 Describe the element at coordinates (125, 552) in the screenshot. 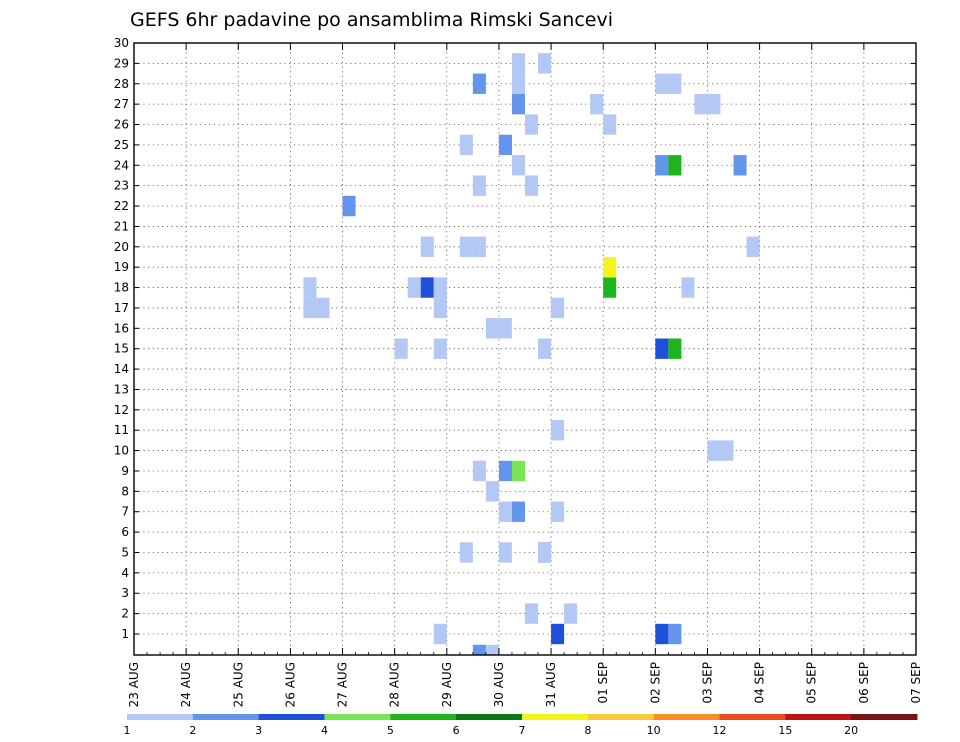

I see `y-tick-label: 5` at that location.